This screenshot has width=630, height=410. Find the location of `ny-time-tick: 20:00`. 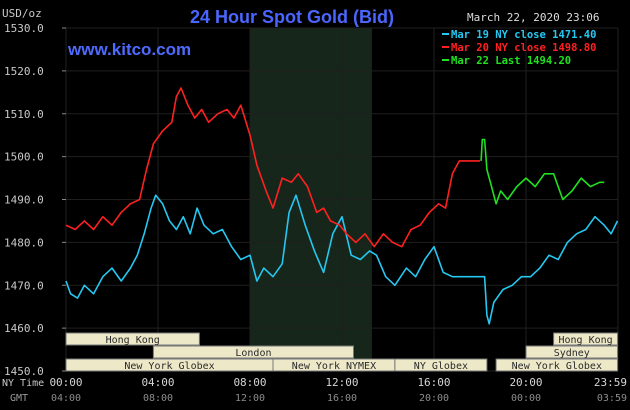

ny-time-tick: 20:00 is located at coordinates (525, 382).